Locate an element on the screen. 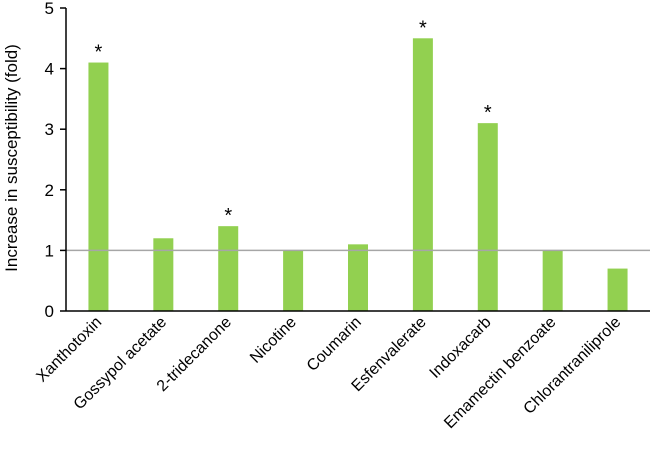 The height and width of the screenshot is (453, 653). y-tick-label-2: 2 is located at coordinates (49, 190).